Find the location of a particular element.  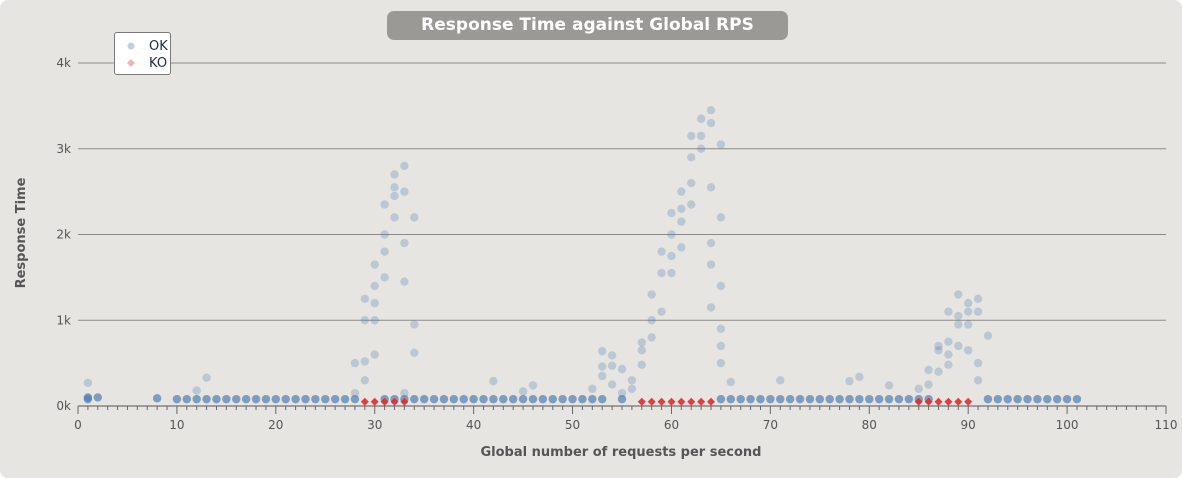

chart-title: Response Time against Global RPS is located at coordinates (587, 25).